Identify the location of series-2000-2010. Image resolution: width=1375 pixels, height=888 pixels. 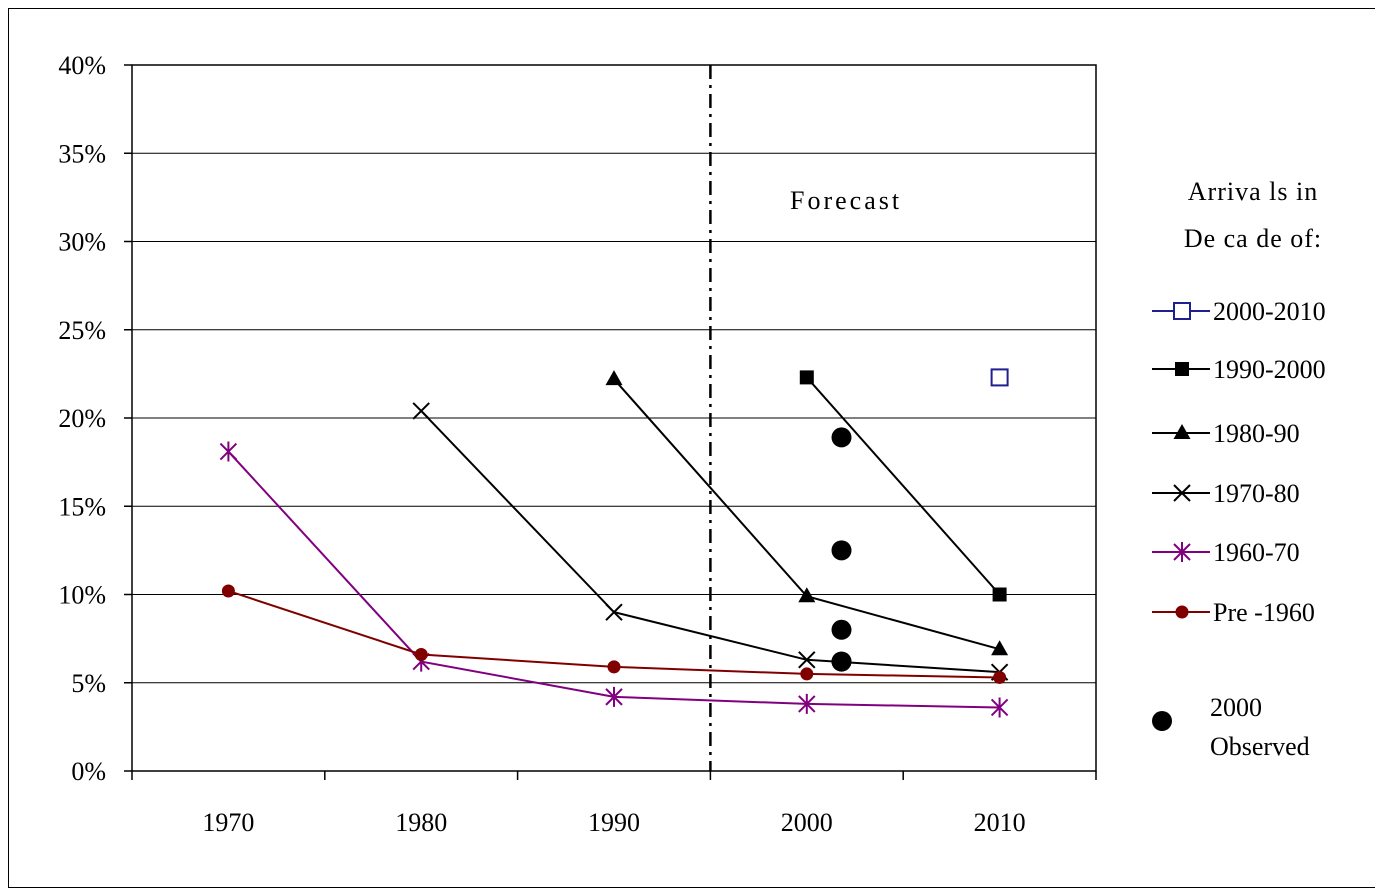
(999, 377).